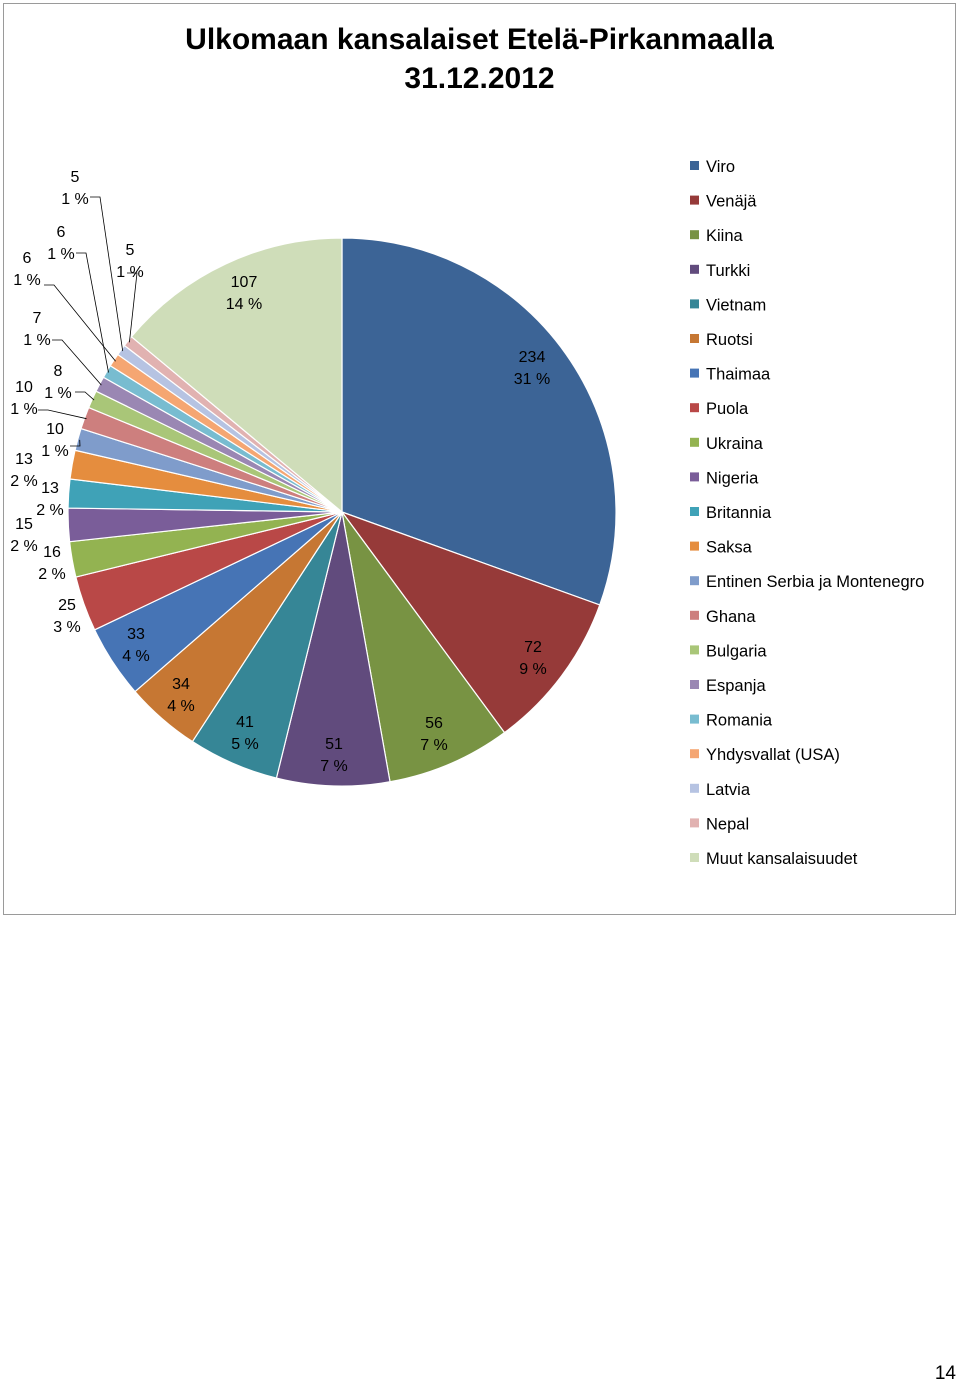 Image resolution: width=960 pixels, height=1387 pixels. Describe the element at coordinates (24, 524) in the screenshot. I see `data-label-value-nigeria: 15` at that location.